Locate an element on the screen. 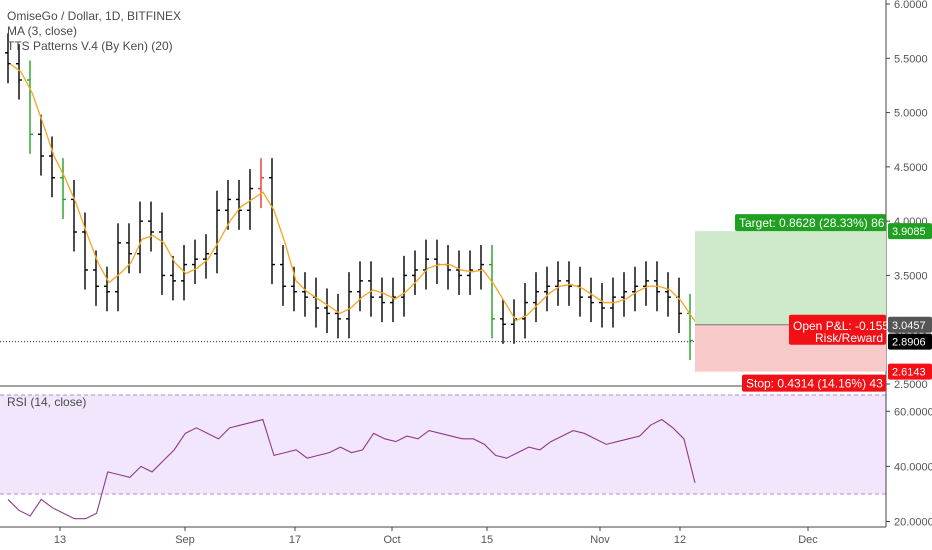 Image resolution: width=932 pixels, height=550 pixels. time-tick-label: Dec is located at coordinates (808, 540).